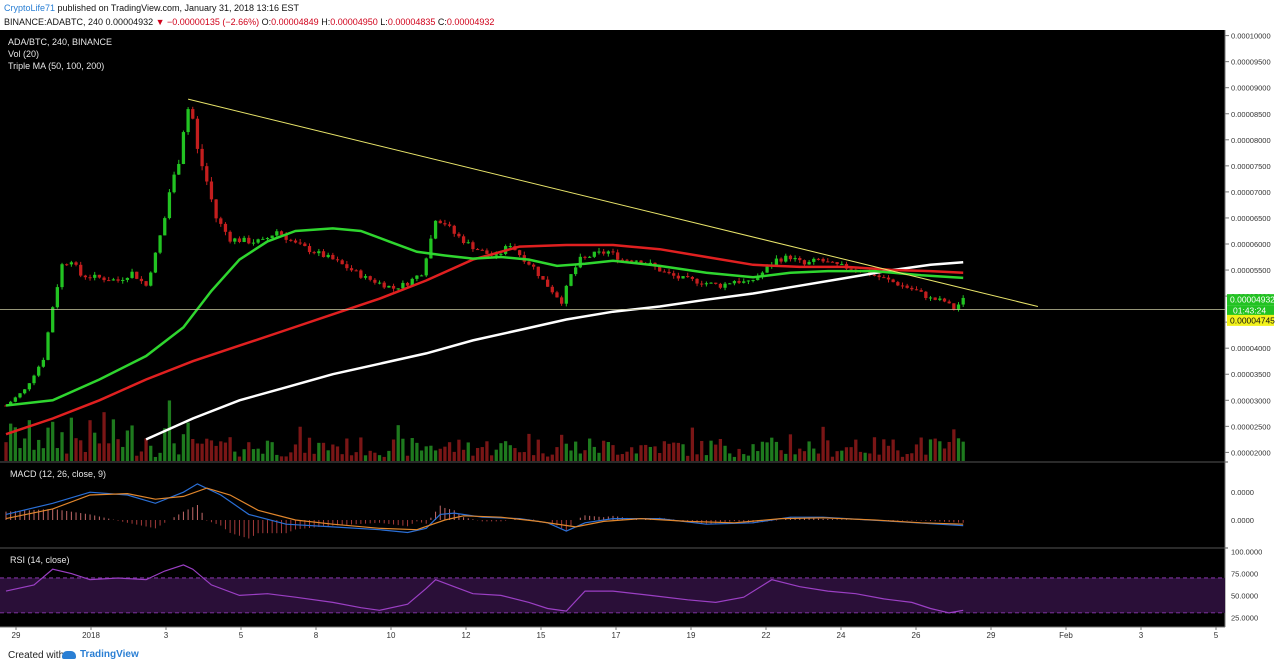 Image resolution: width=1280 pixels, height=668 pixels. What do you see at coordinates (40, 560) in the screenshot?
I see `rsi-legend: RSI (14, close)` at bounding box center [40, 560].